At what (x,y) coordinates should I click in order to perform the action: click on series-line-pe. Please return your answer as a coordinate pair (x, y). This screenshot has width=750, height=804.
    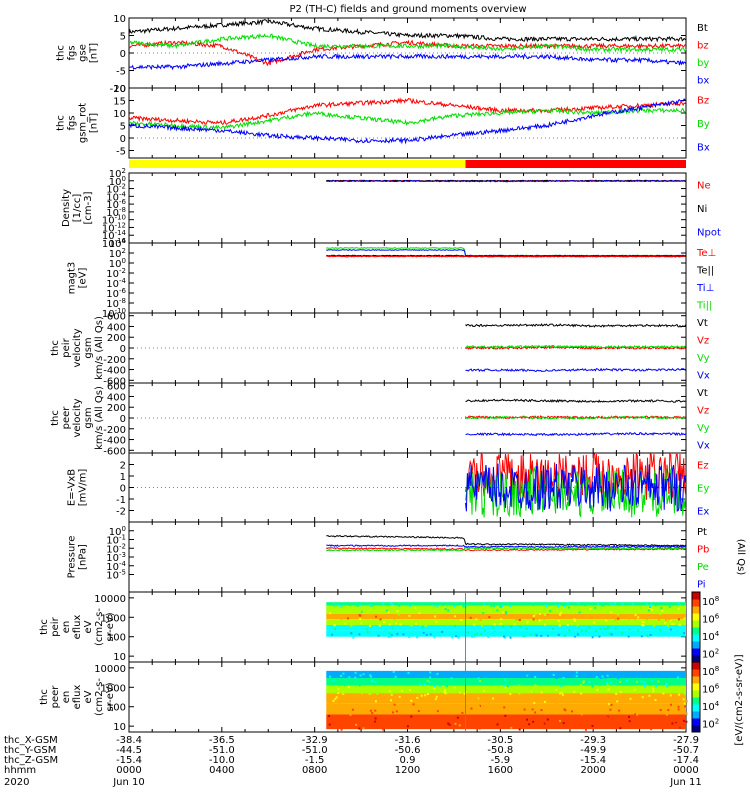
    Looking at the image, I should click on (506, 549).